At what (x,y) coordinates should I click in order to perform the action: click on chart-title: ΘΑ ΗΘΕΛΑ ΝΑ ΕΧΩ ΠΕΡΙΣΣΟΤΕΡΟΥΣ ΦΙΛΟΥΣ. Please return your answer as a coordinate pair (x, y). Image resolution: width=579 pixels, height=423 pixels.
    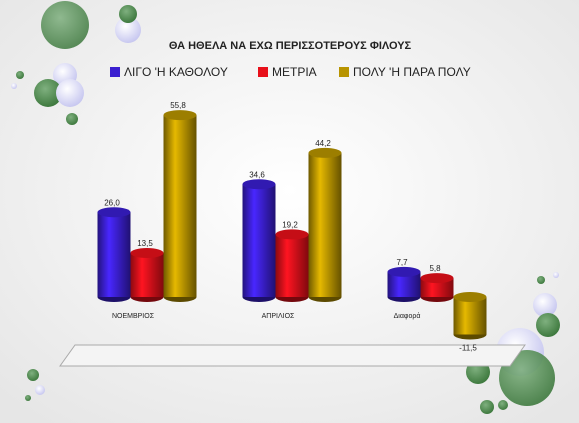
    Looking at the image, I should click on (290, 46).